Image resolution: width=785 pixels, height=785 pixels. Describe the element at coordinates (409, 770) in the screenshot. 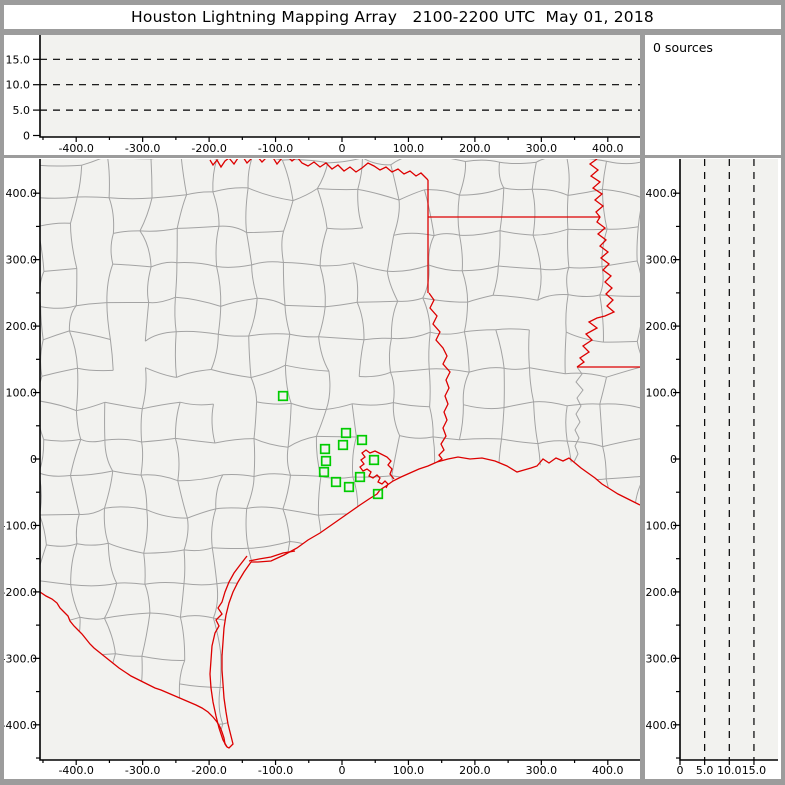

I see `map-ew-tick-label: 100.0` at that location.